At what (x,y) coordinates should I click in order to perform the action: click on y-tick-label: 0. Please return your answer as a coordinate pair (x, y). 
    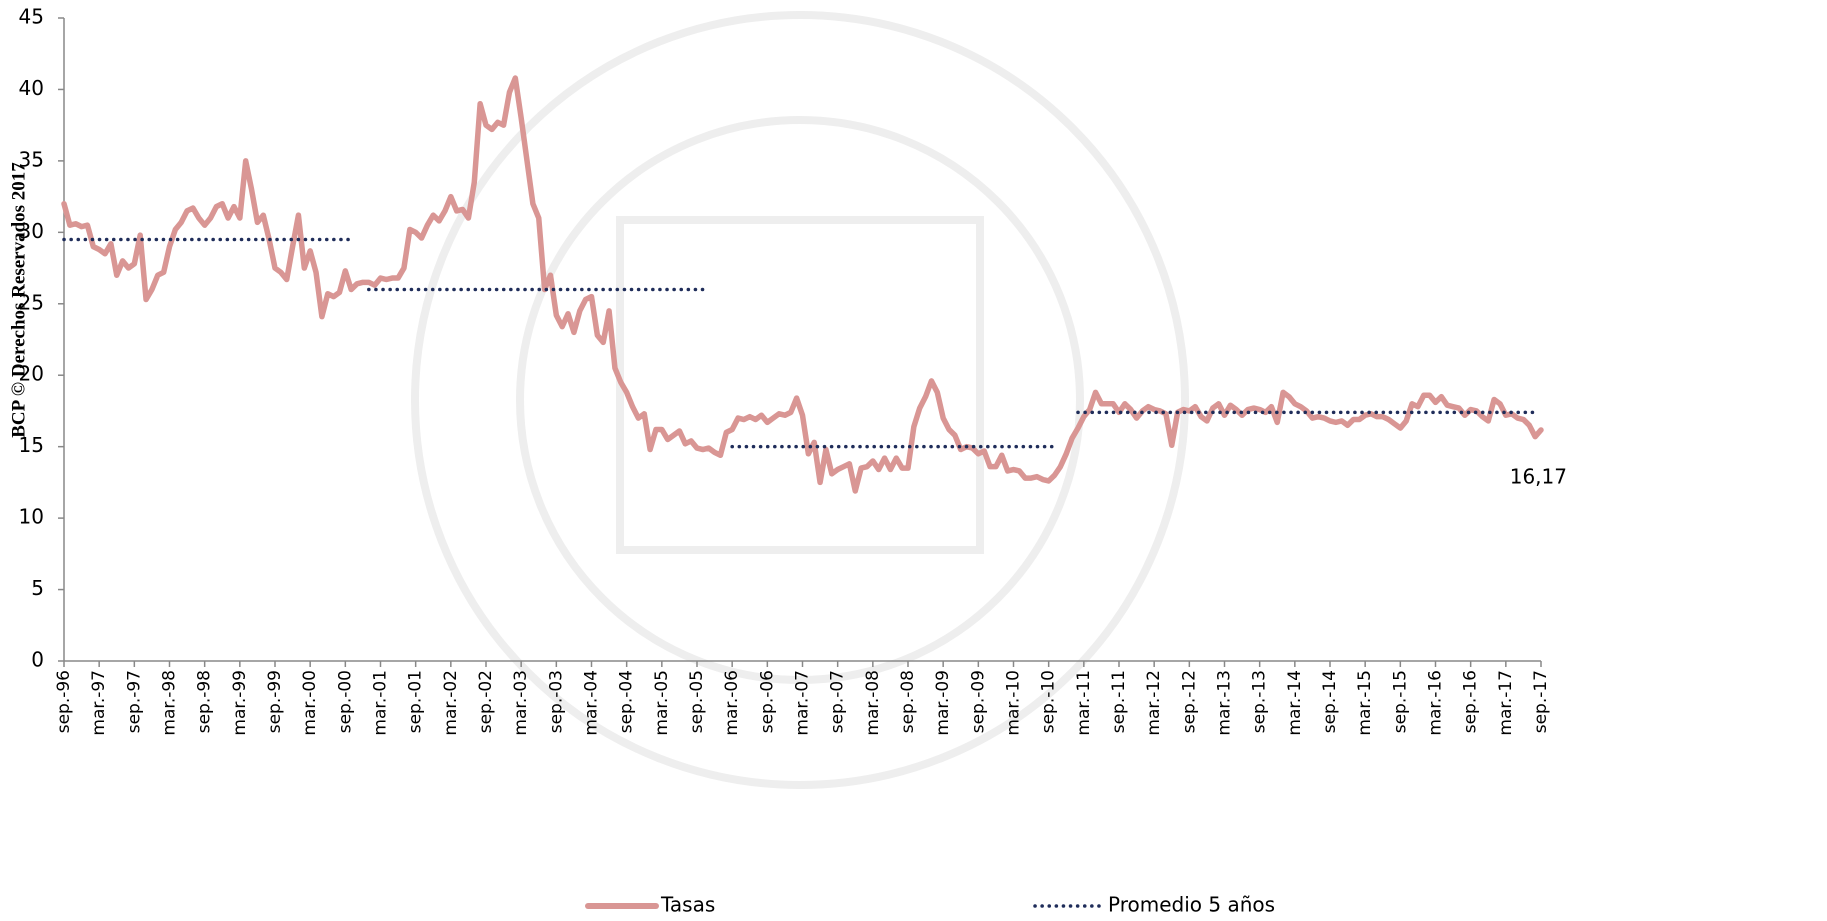
    Looking at the image, I should click on (37, 660).